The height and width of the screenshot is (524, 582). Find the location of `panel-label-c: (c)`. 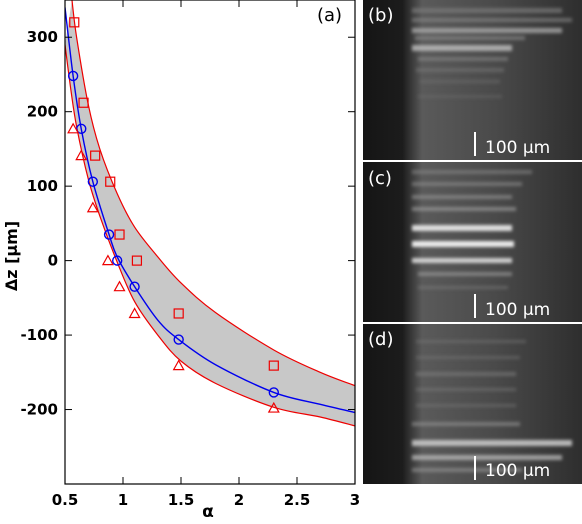

panel-label-c: (c) is located at coordinates (380, 178).